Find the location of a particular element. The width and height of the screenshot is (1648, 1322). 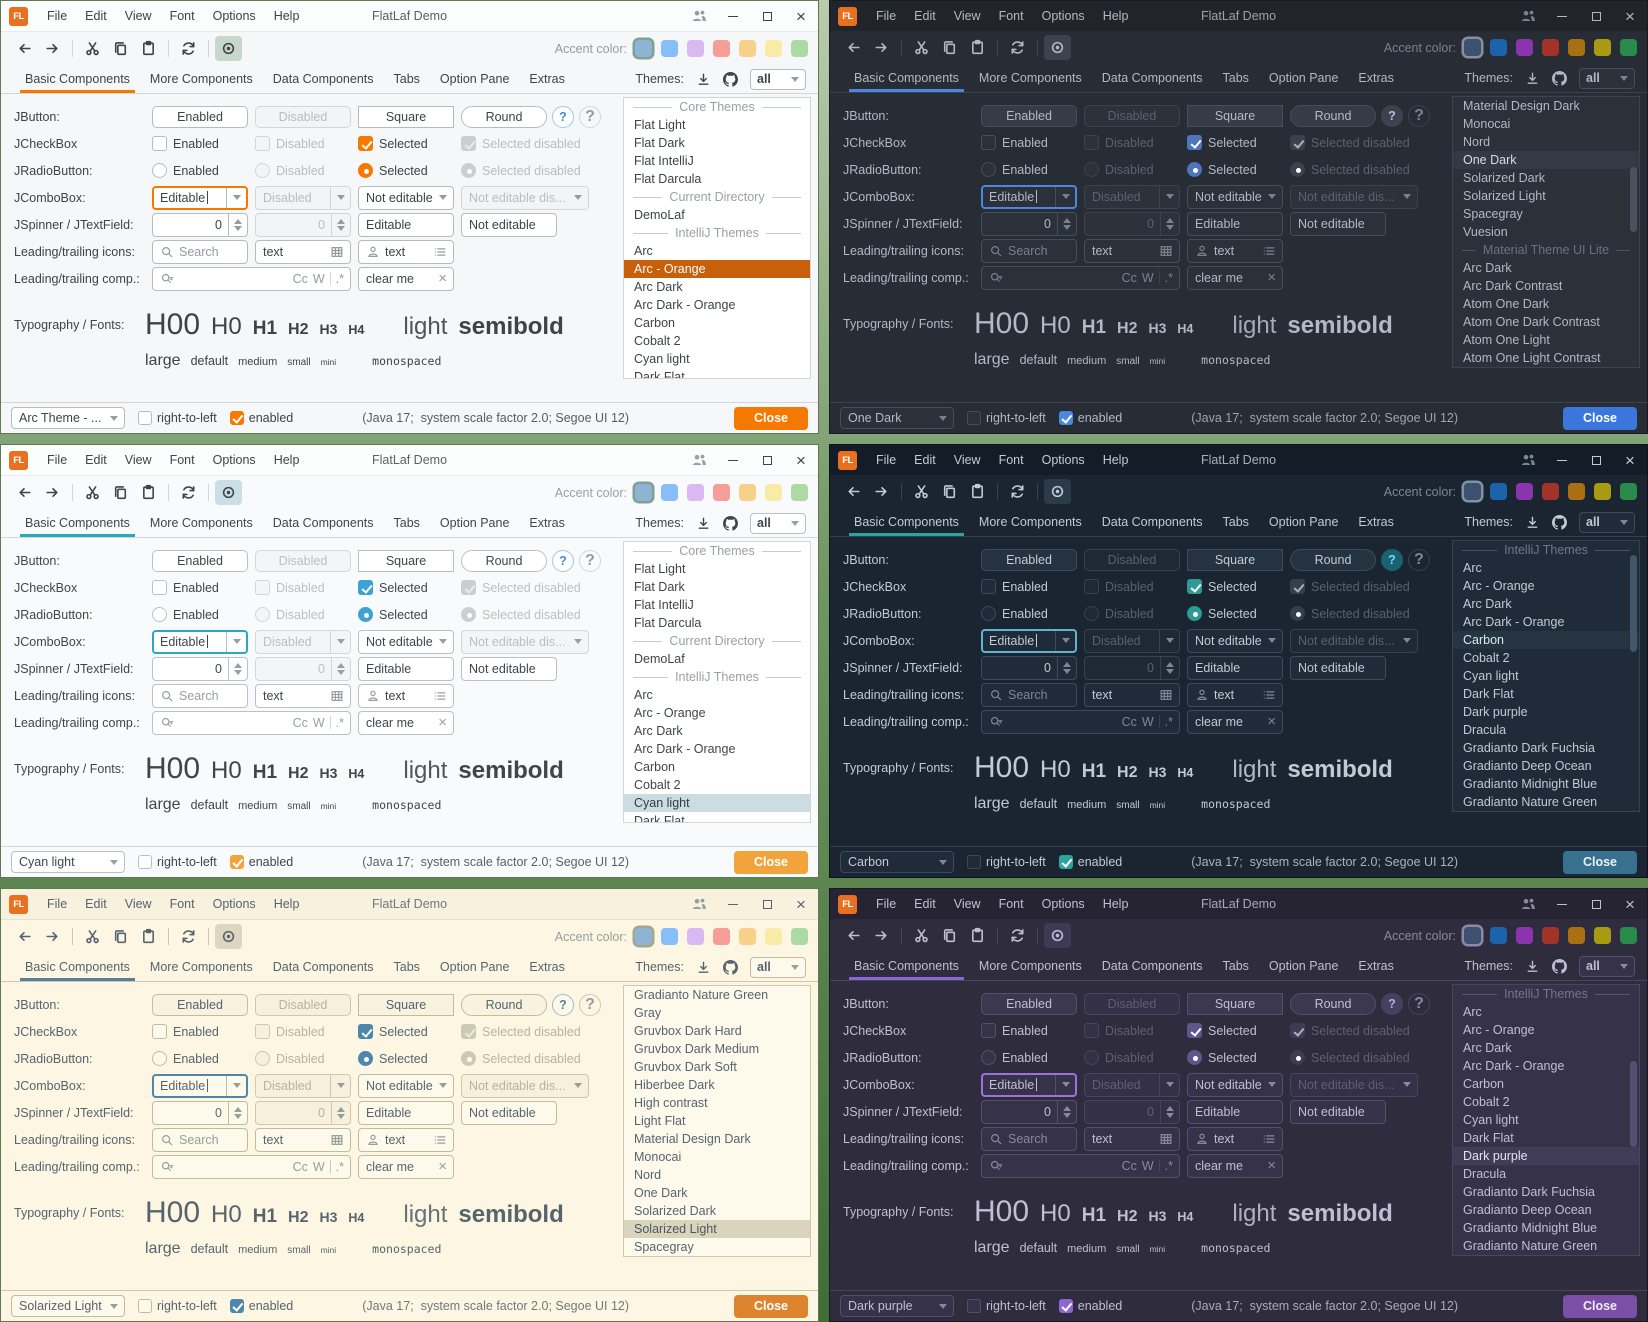

tab-option-pane: Option Pane is located at coordinates (474, 79).